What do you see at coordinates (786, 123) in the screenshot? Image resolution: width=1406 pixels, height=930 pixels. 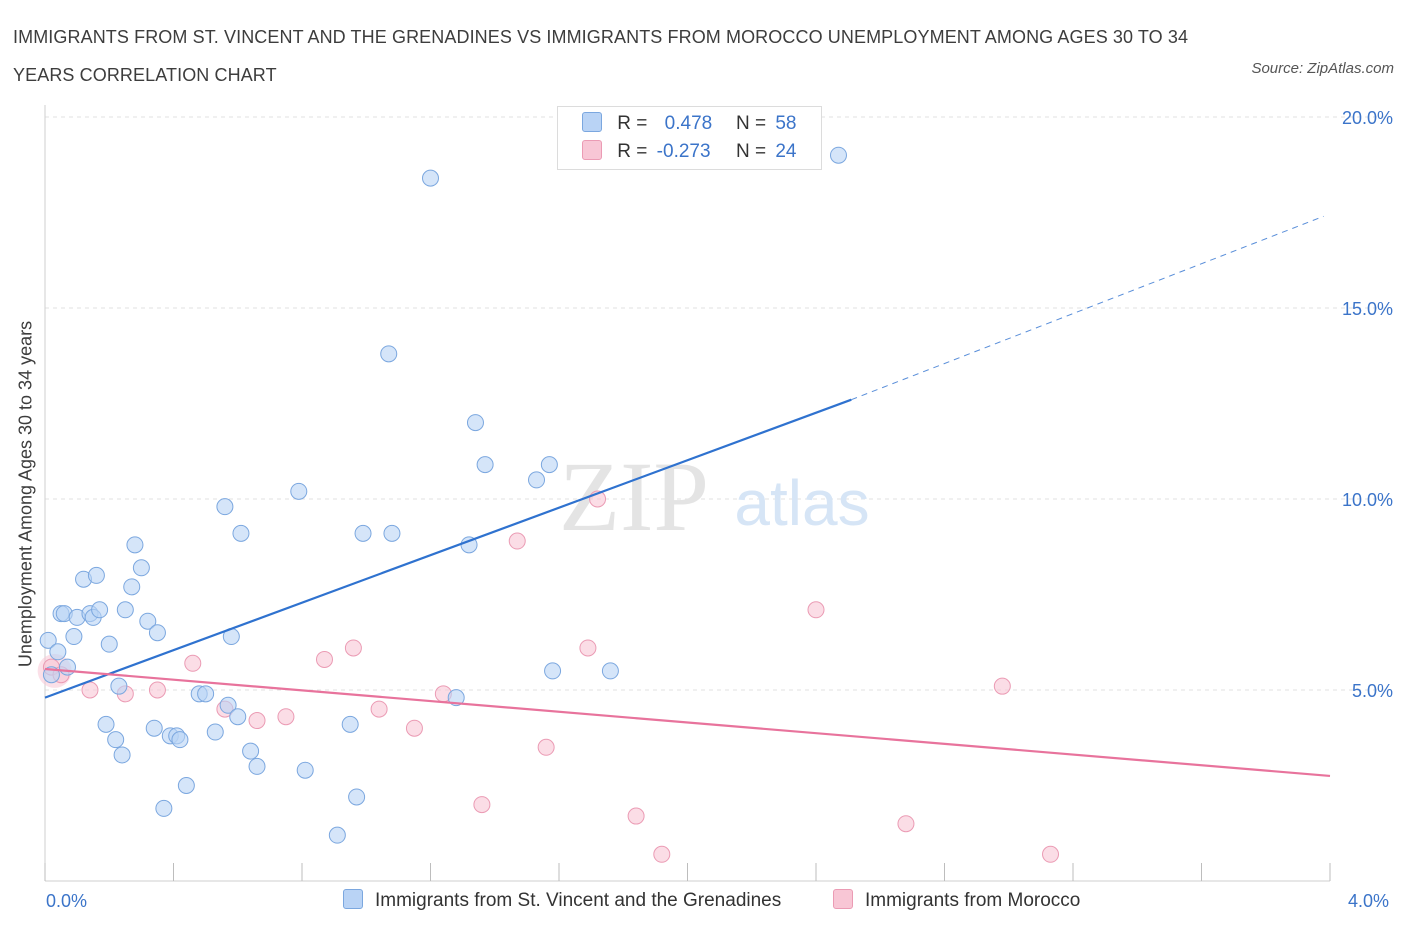 I see `legend-n-value: 58` at bounding box center [786, 123].